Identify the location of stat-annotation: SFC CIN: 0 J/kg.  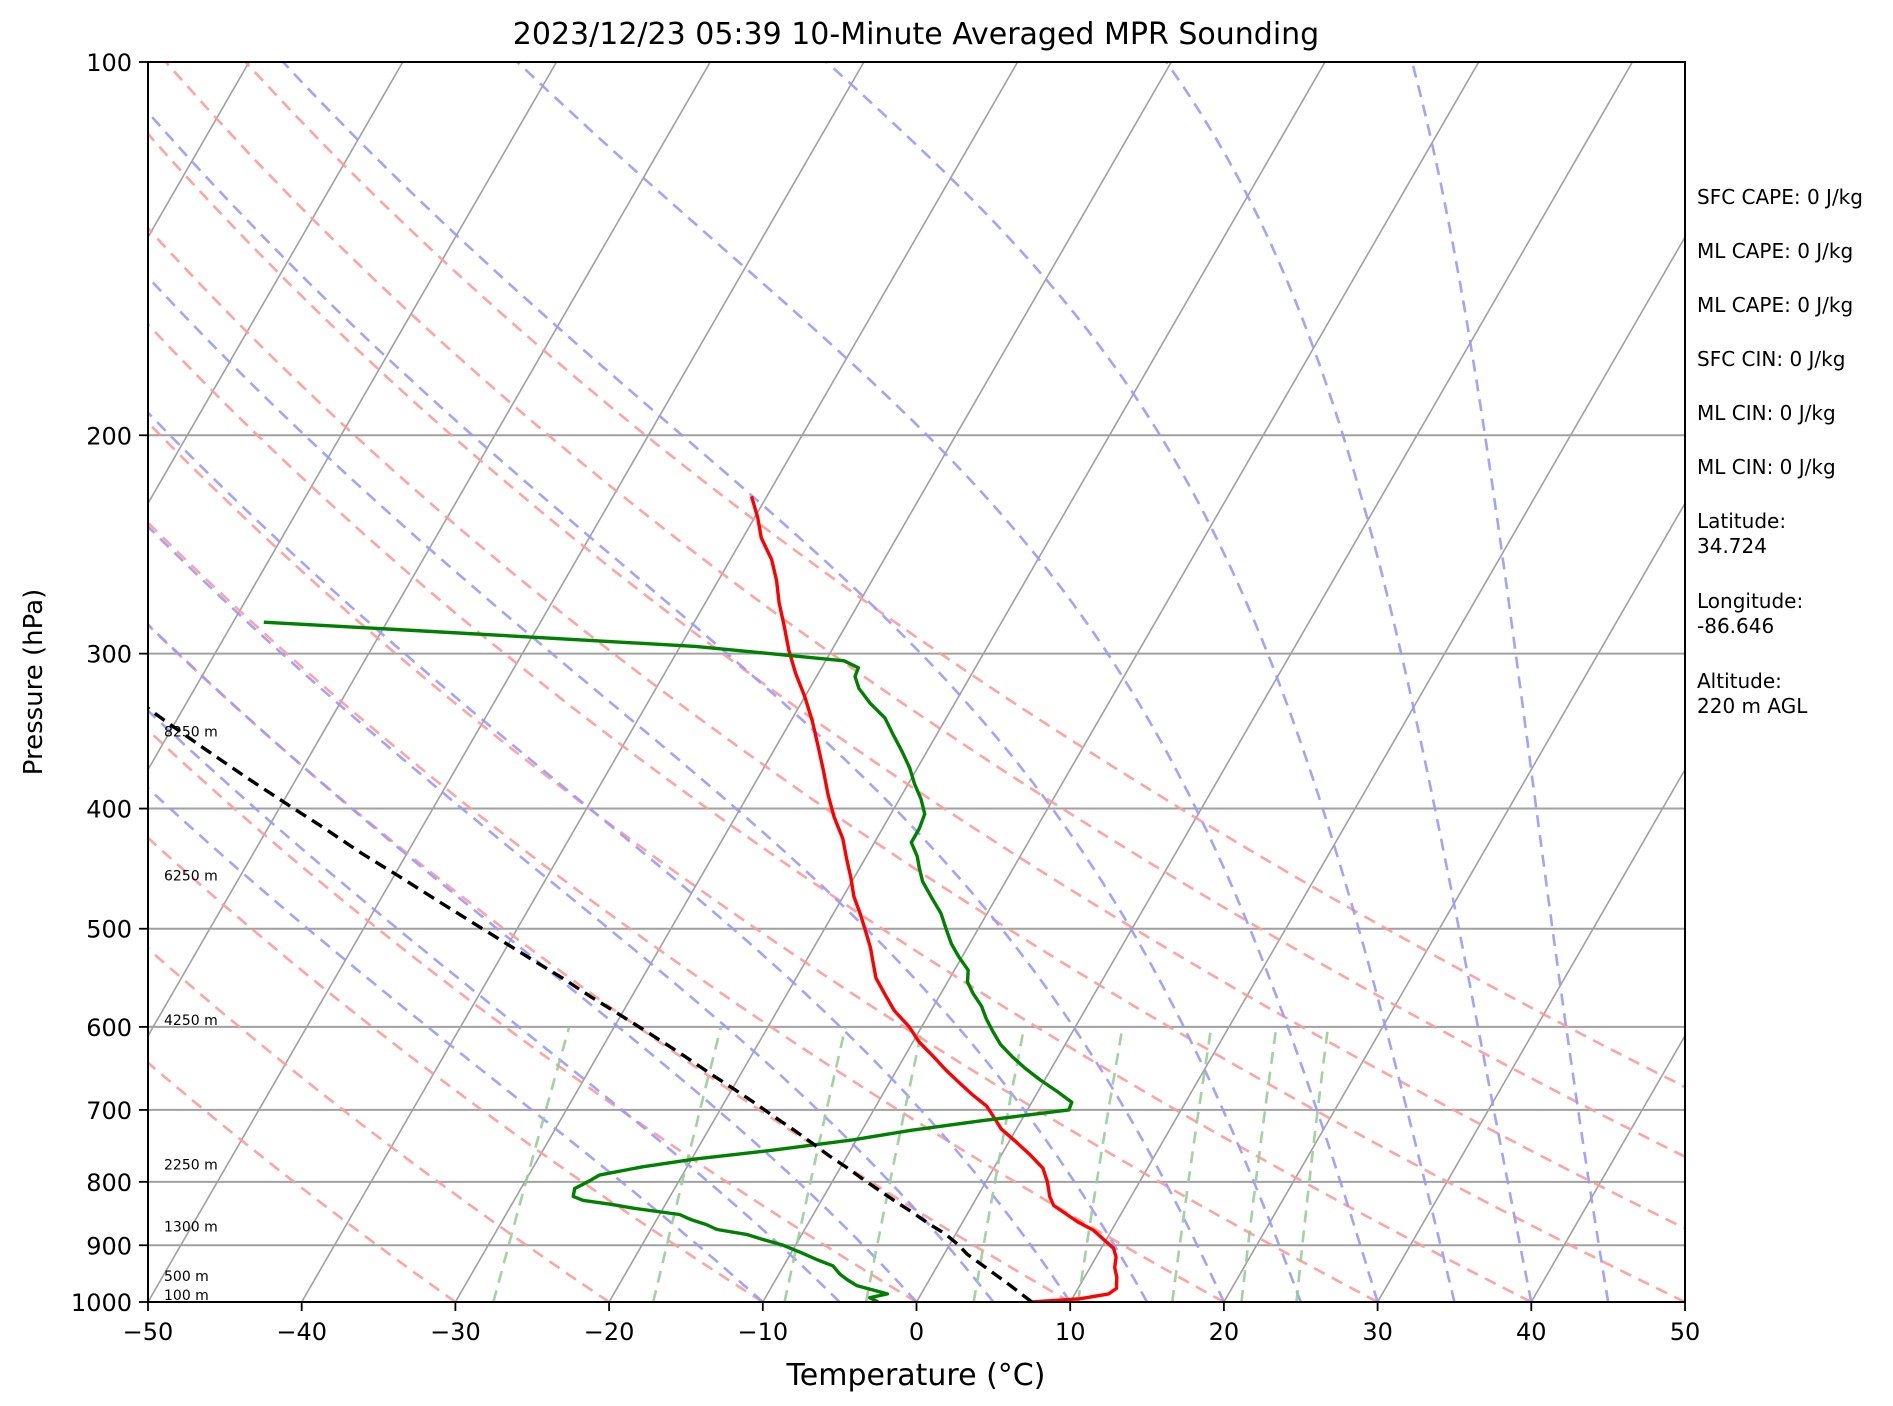
(1771, 359).